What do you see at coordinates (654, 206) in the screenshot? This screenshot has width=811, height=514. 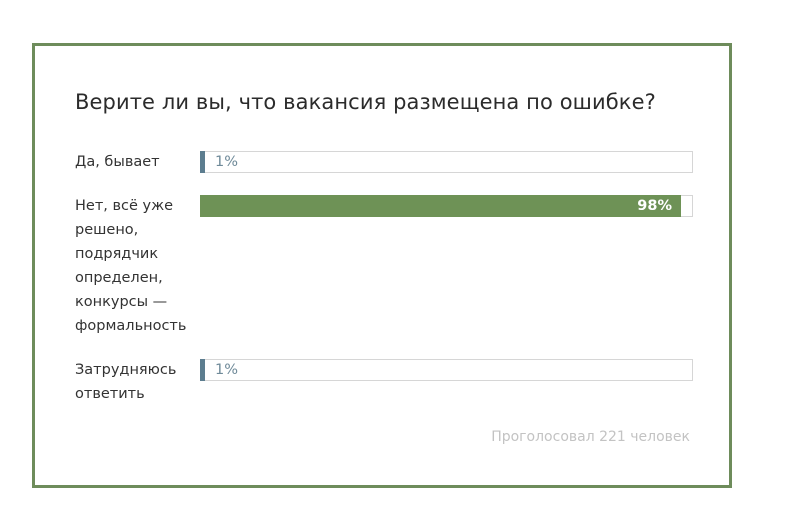 I see `option-percent: 98%` at bounding box center [654, 206].